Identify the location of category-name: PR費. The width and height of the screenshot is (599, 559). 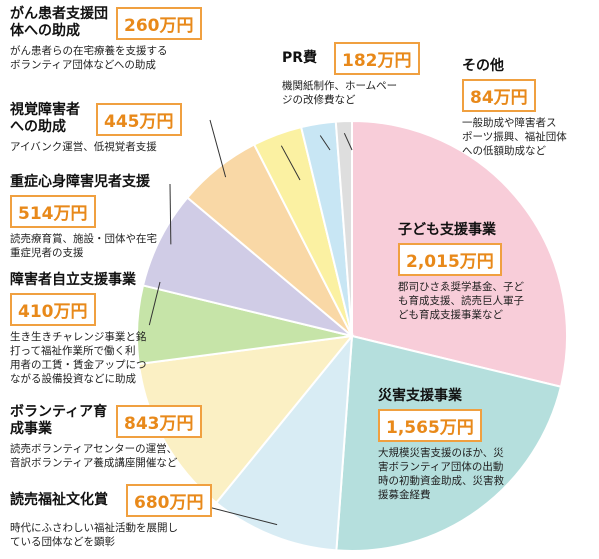
(300, 58).